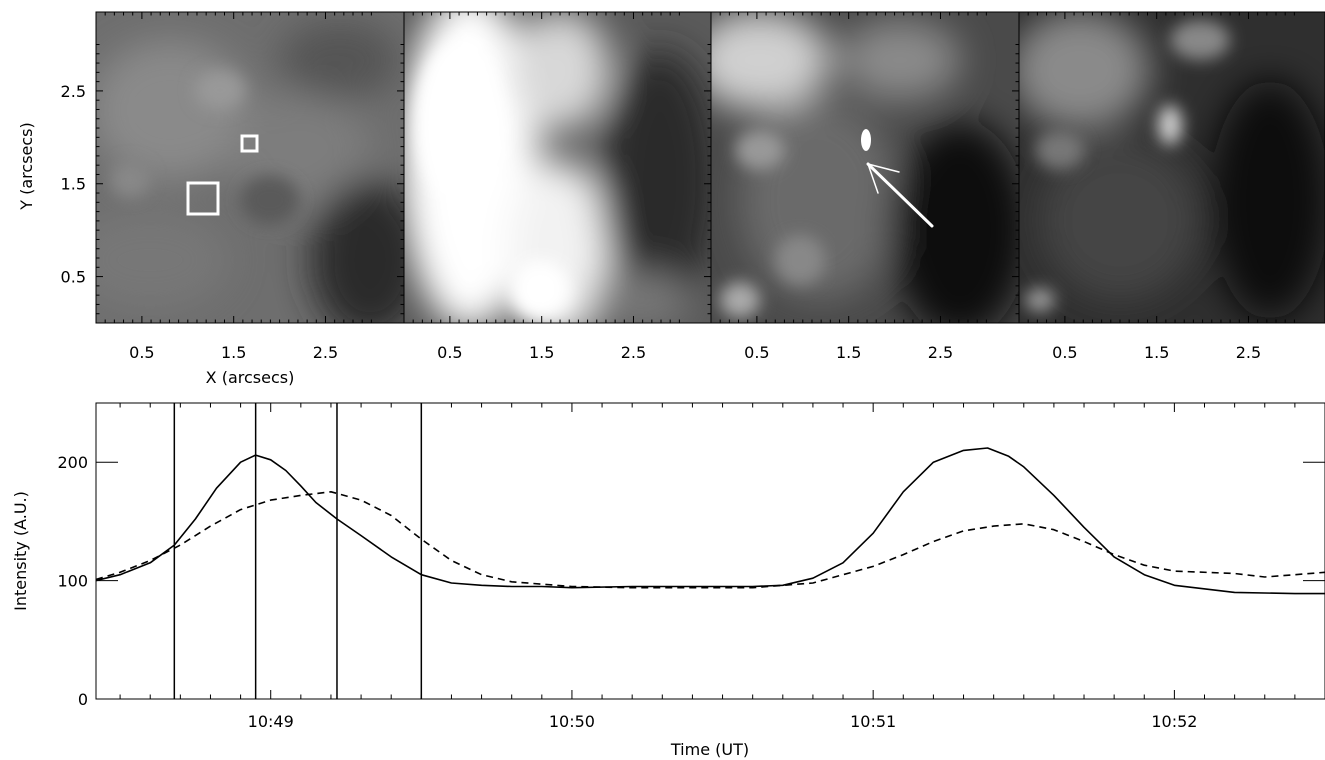 The width and height of the screenshot is (1325, 760). I want to click on y-tick-label: 100, so click(72, 581).